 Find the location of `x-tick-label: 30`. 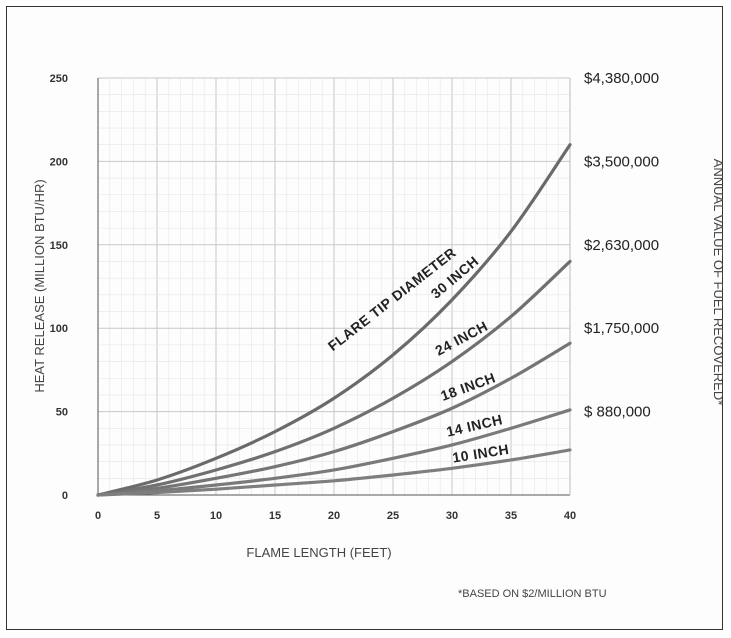

x-tick-label: 30 is located at coordinates (452, 516).